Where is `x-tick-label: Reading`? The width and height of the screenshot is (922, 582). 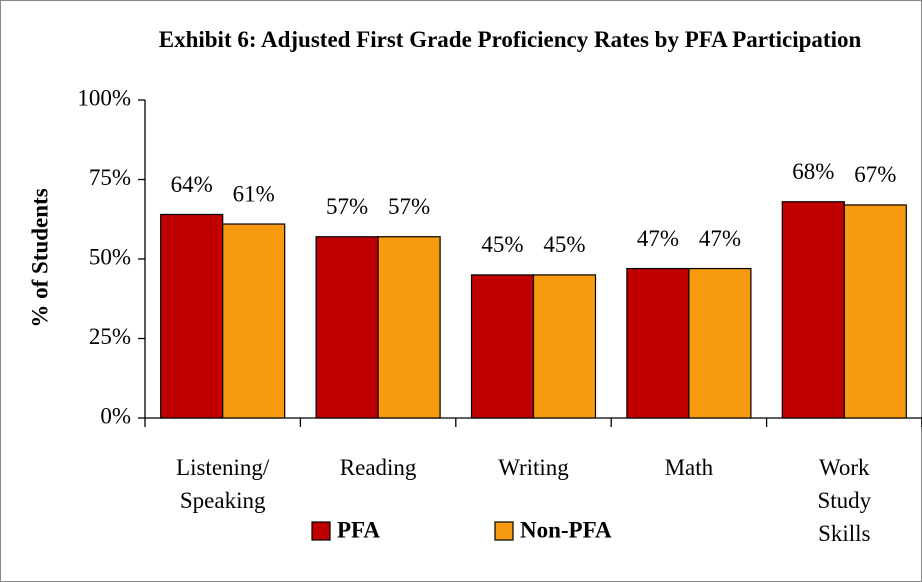
x-tick-label: Reading is located at coordinates (378, 467).